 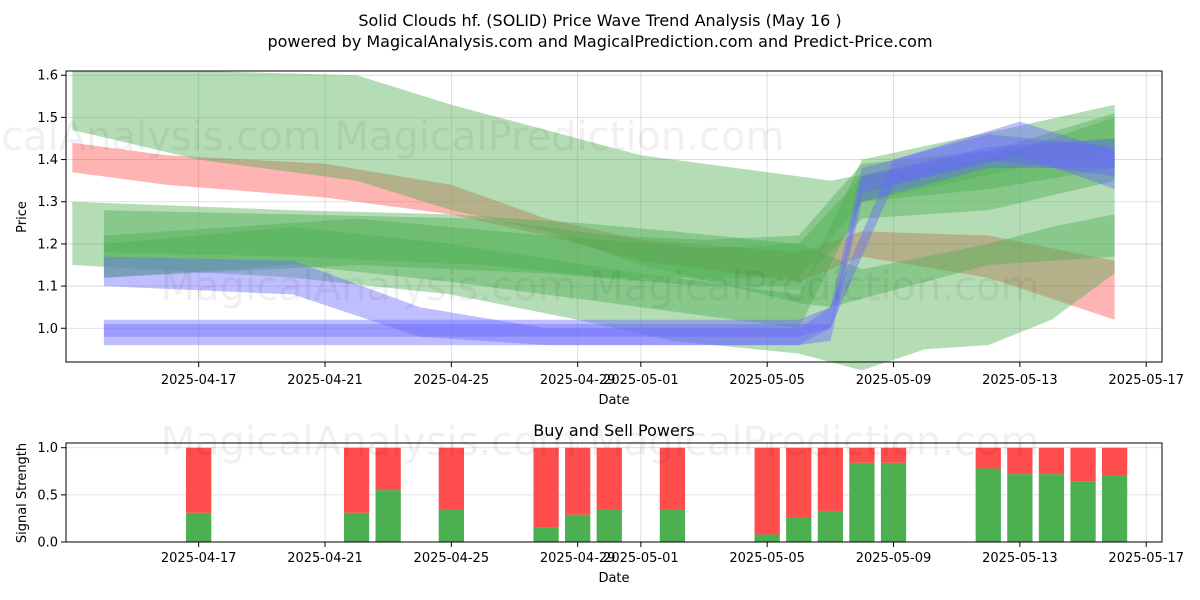 I want to click on price-y-tick-label: 1.3, so click(x=47, y=202).